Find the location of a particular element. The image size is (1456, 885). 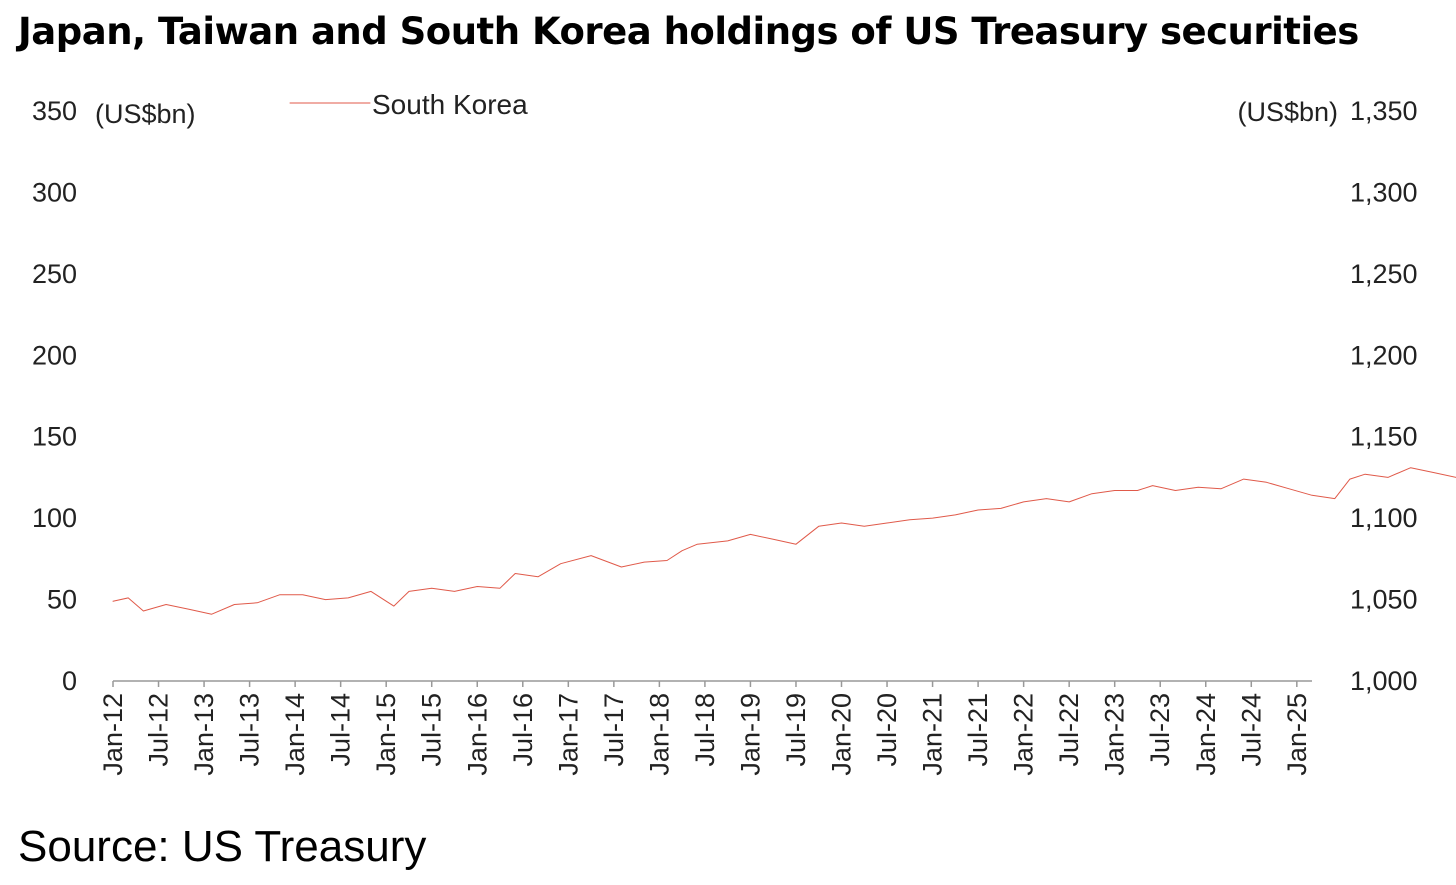

left-y-tick-label: 100 is located at coordinates (54, 518).